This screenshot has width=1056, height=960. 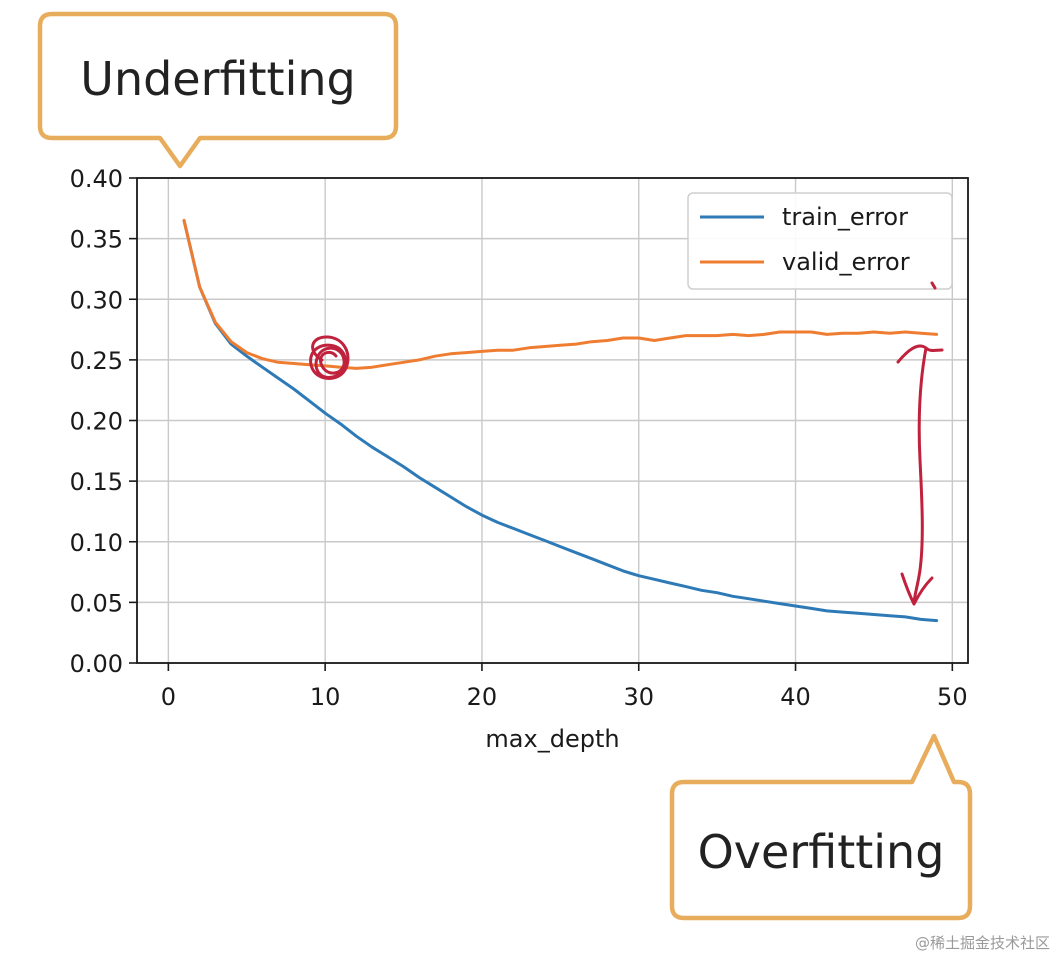 I want to click on y-tick-label: 0.15, so click(x=96, y=482).